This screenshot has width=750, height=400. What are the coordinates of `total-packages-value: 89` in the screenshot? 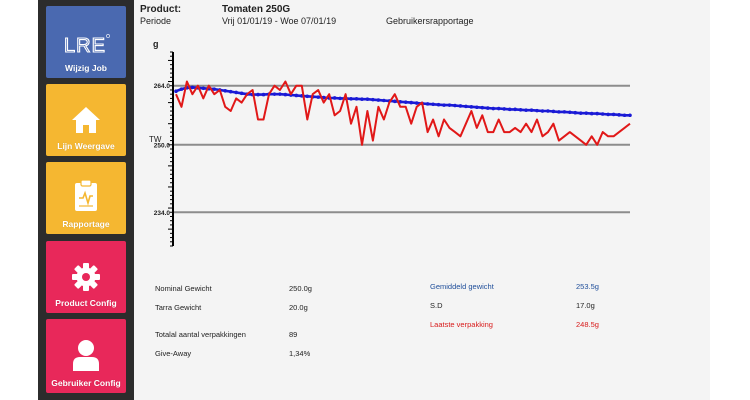 It's located at (293, 334).